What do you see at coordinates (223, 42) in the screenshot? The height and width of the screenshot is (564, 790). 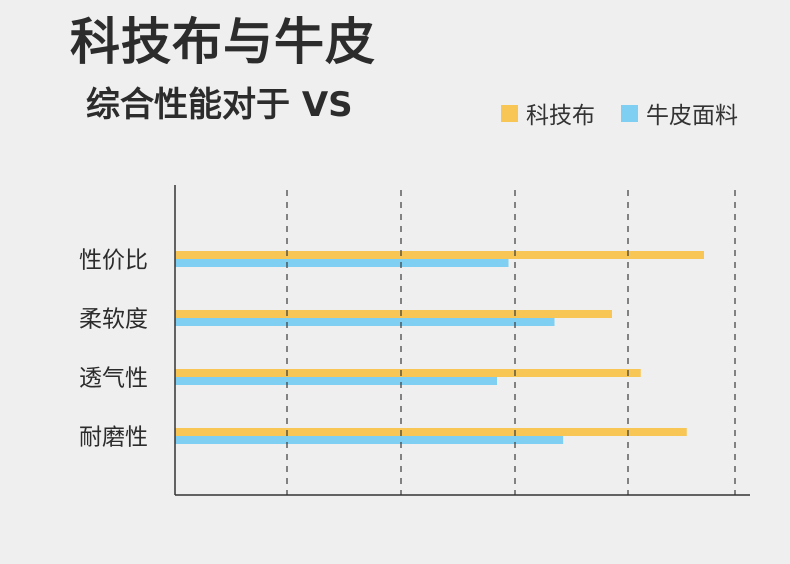 I see `chart-title: 科技布与牛皮` at bounding box center [223, 42].